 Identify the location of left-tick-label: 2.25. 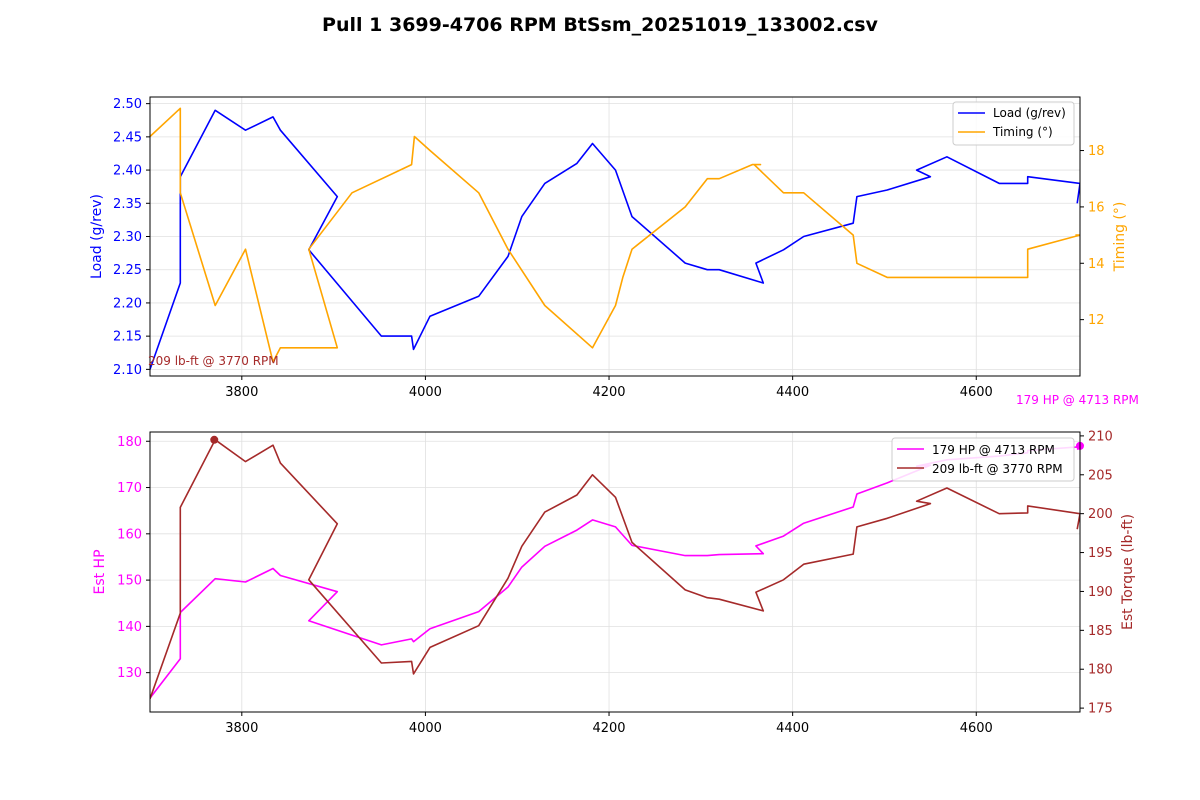
(127, 270).